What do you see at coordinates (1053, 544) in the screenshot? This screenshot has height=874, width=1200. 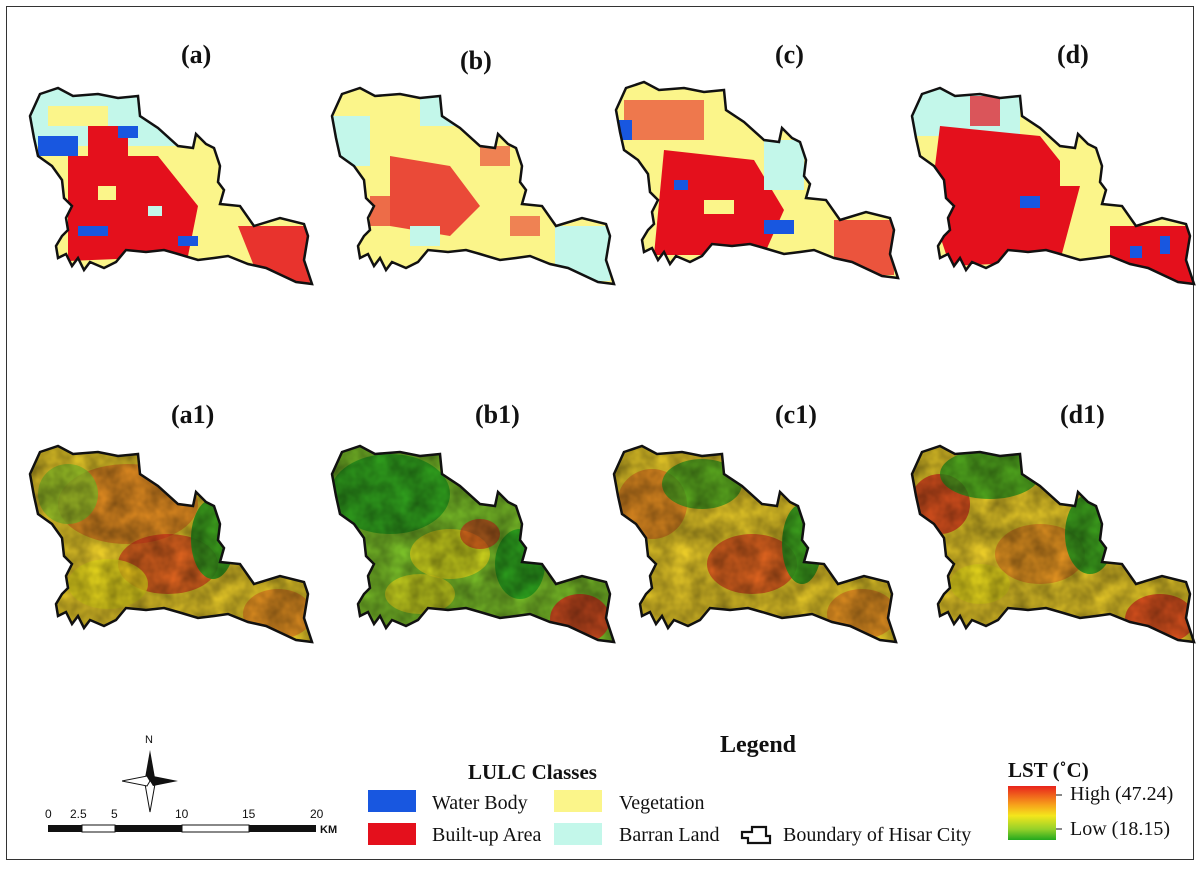 I see `lst-map-d1` at bounding box center [1053, 544].